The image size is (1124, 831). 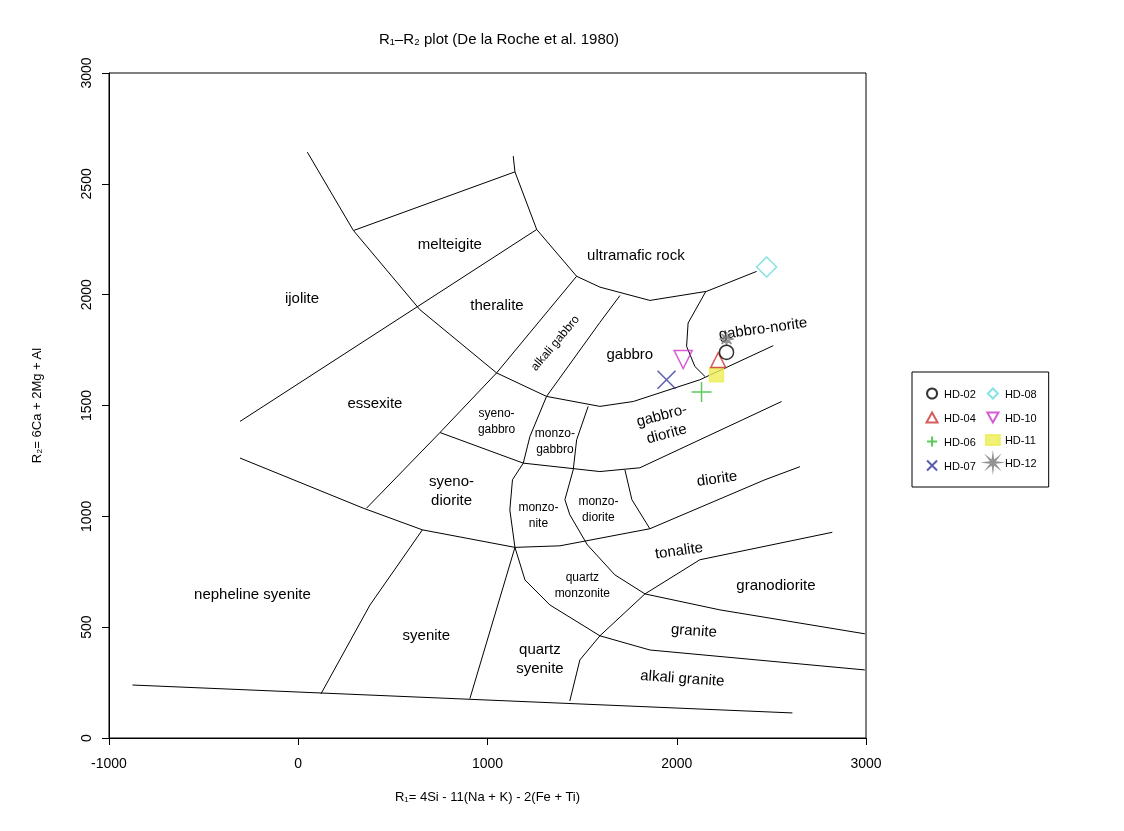 What do you see at coordinates (776, 585) in the screenshot?
I see `annotation: granodiorite` at bounding box center [776, 585].